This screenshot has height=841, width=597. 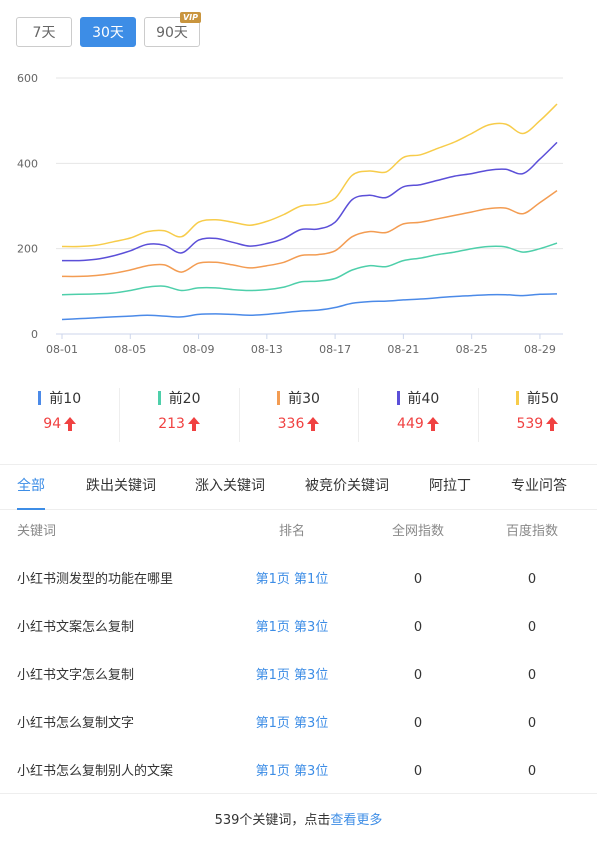 I want to click on keyword-cell: 小红书测发型的功能在哪里, so click(x=95, y=579).